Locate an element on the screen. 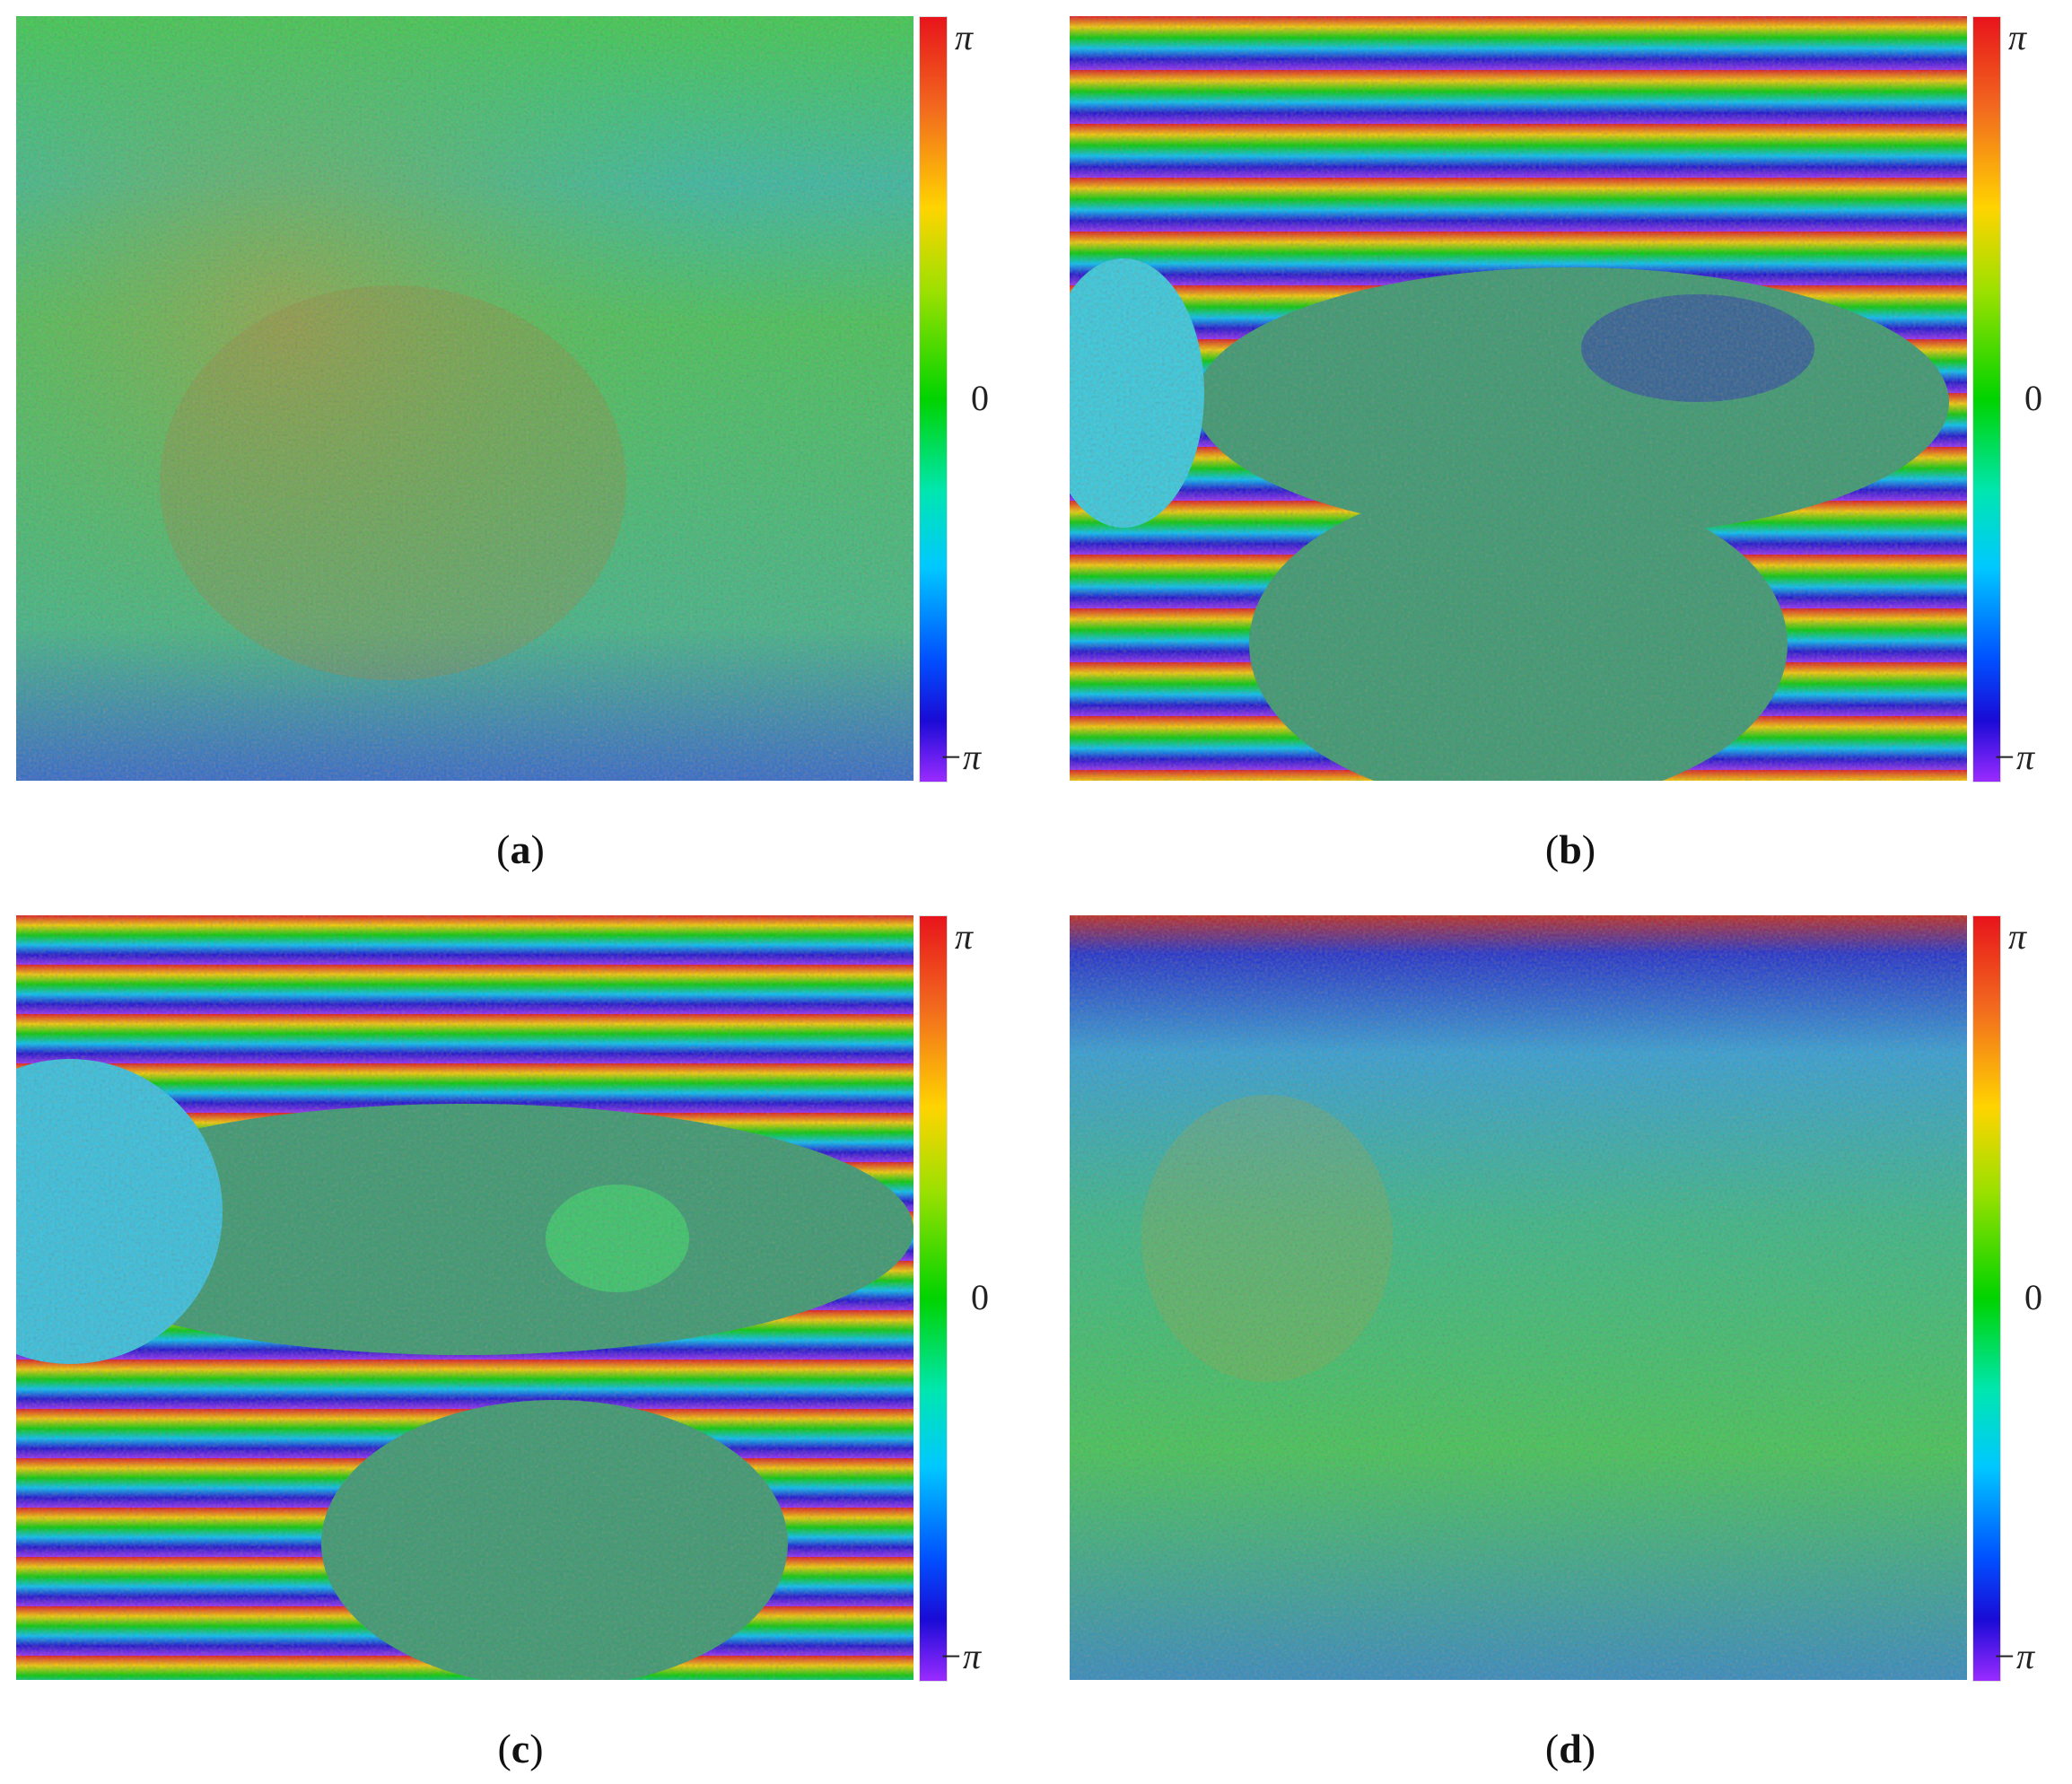 Image resolution: width=2072 pixels, height=1784 pixels. caption-c: (c) is located at coordinates (520, 1748).